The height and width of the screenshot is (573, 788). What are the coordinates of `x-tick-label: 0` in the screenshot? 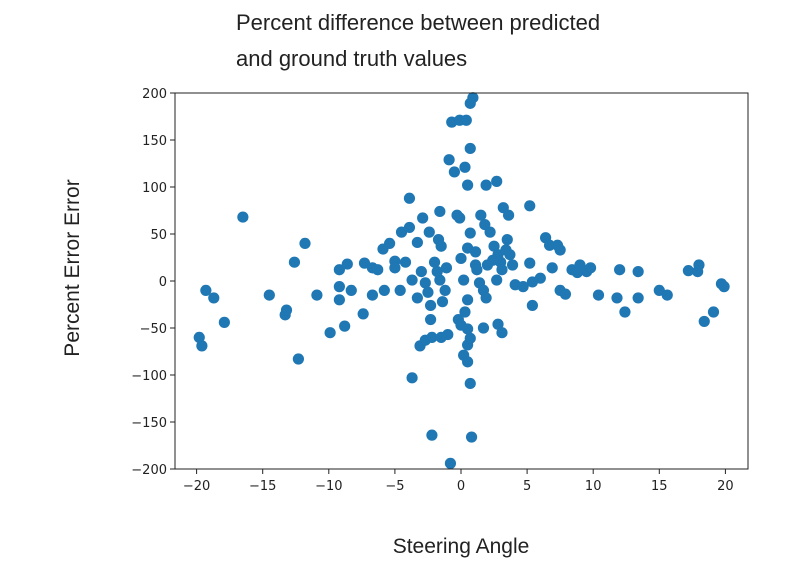 It's located at (461, 486).